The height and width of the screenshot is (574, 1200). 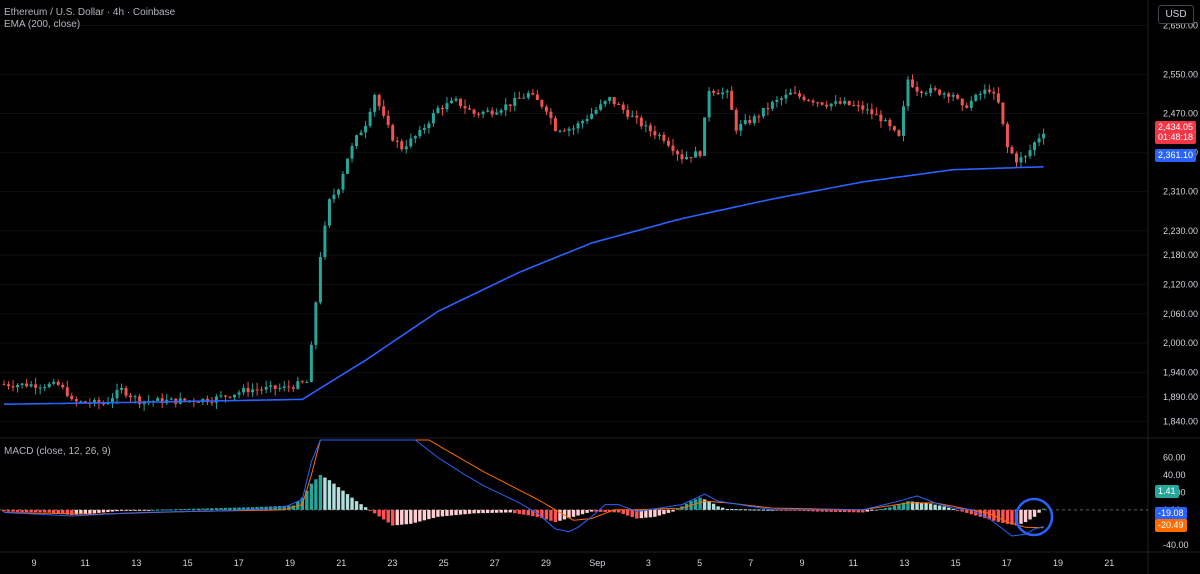 I want to click on price-tick-label: 2,000.00, so click(x=1180, y=343).